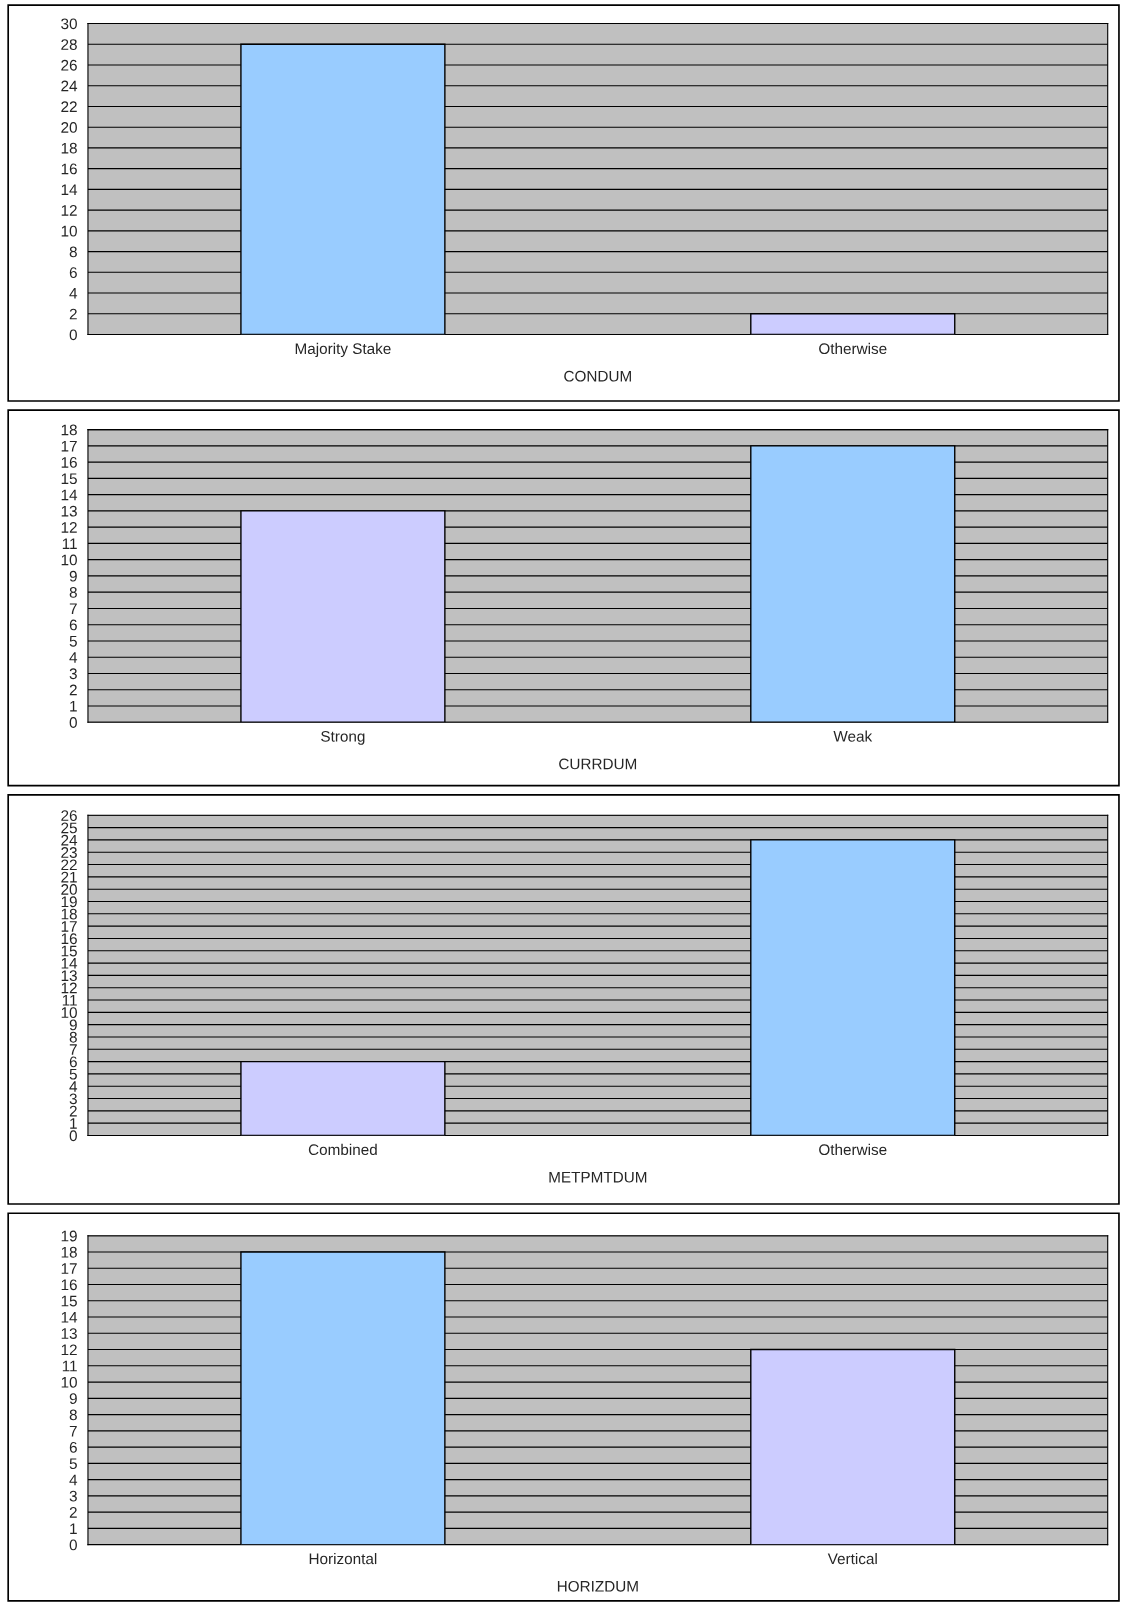 The image size is (1121, 1604). Describe the element at coordinates (69, 828) in the screenshot. I see `y-tick-label: 25` at that location.